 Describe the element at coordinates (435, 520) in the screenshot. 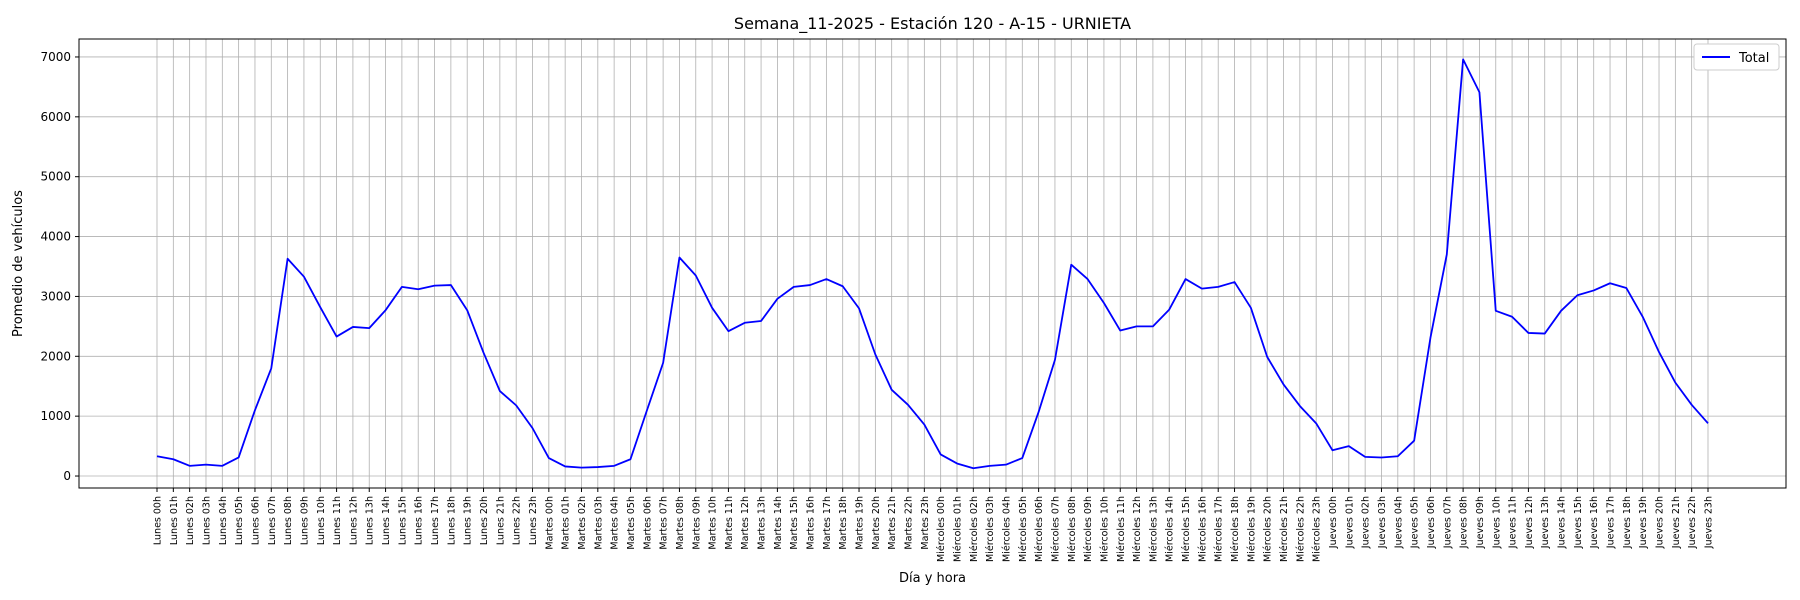

I see `x-tick-label: Lunes 17h` at that location.